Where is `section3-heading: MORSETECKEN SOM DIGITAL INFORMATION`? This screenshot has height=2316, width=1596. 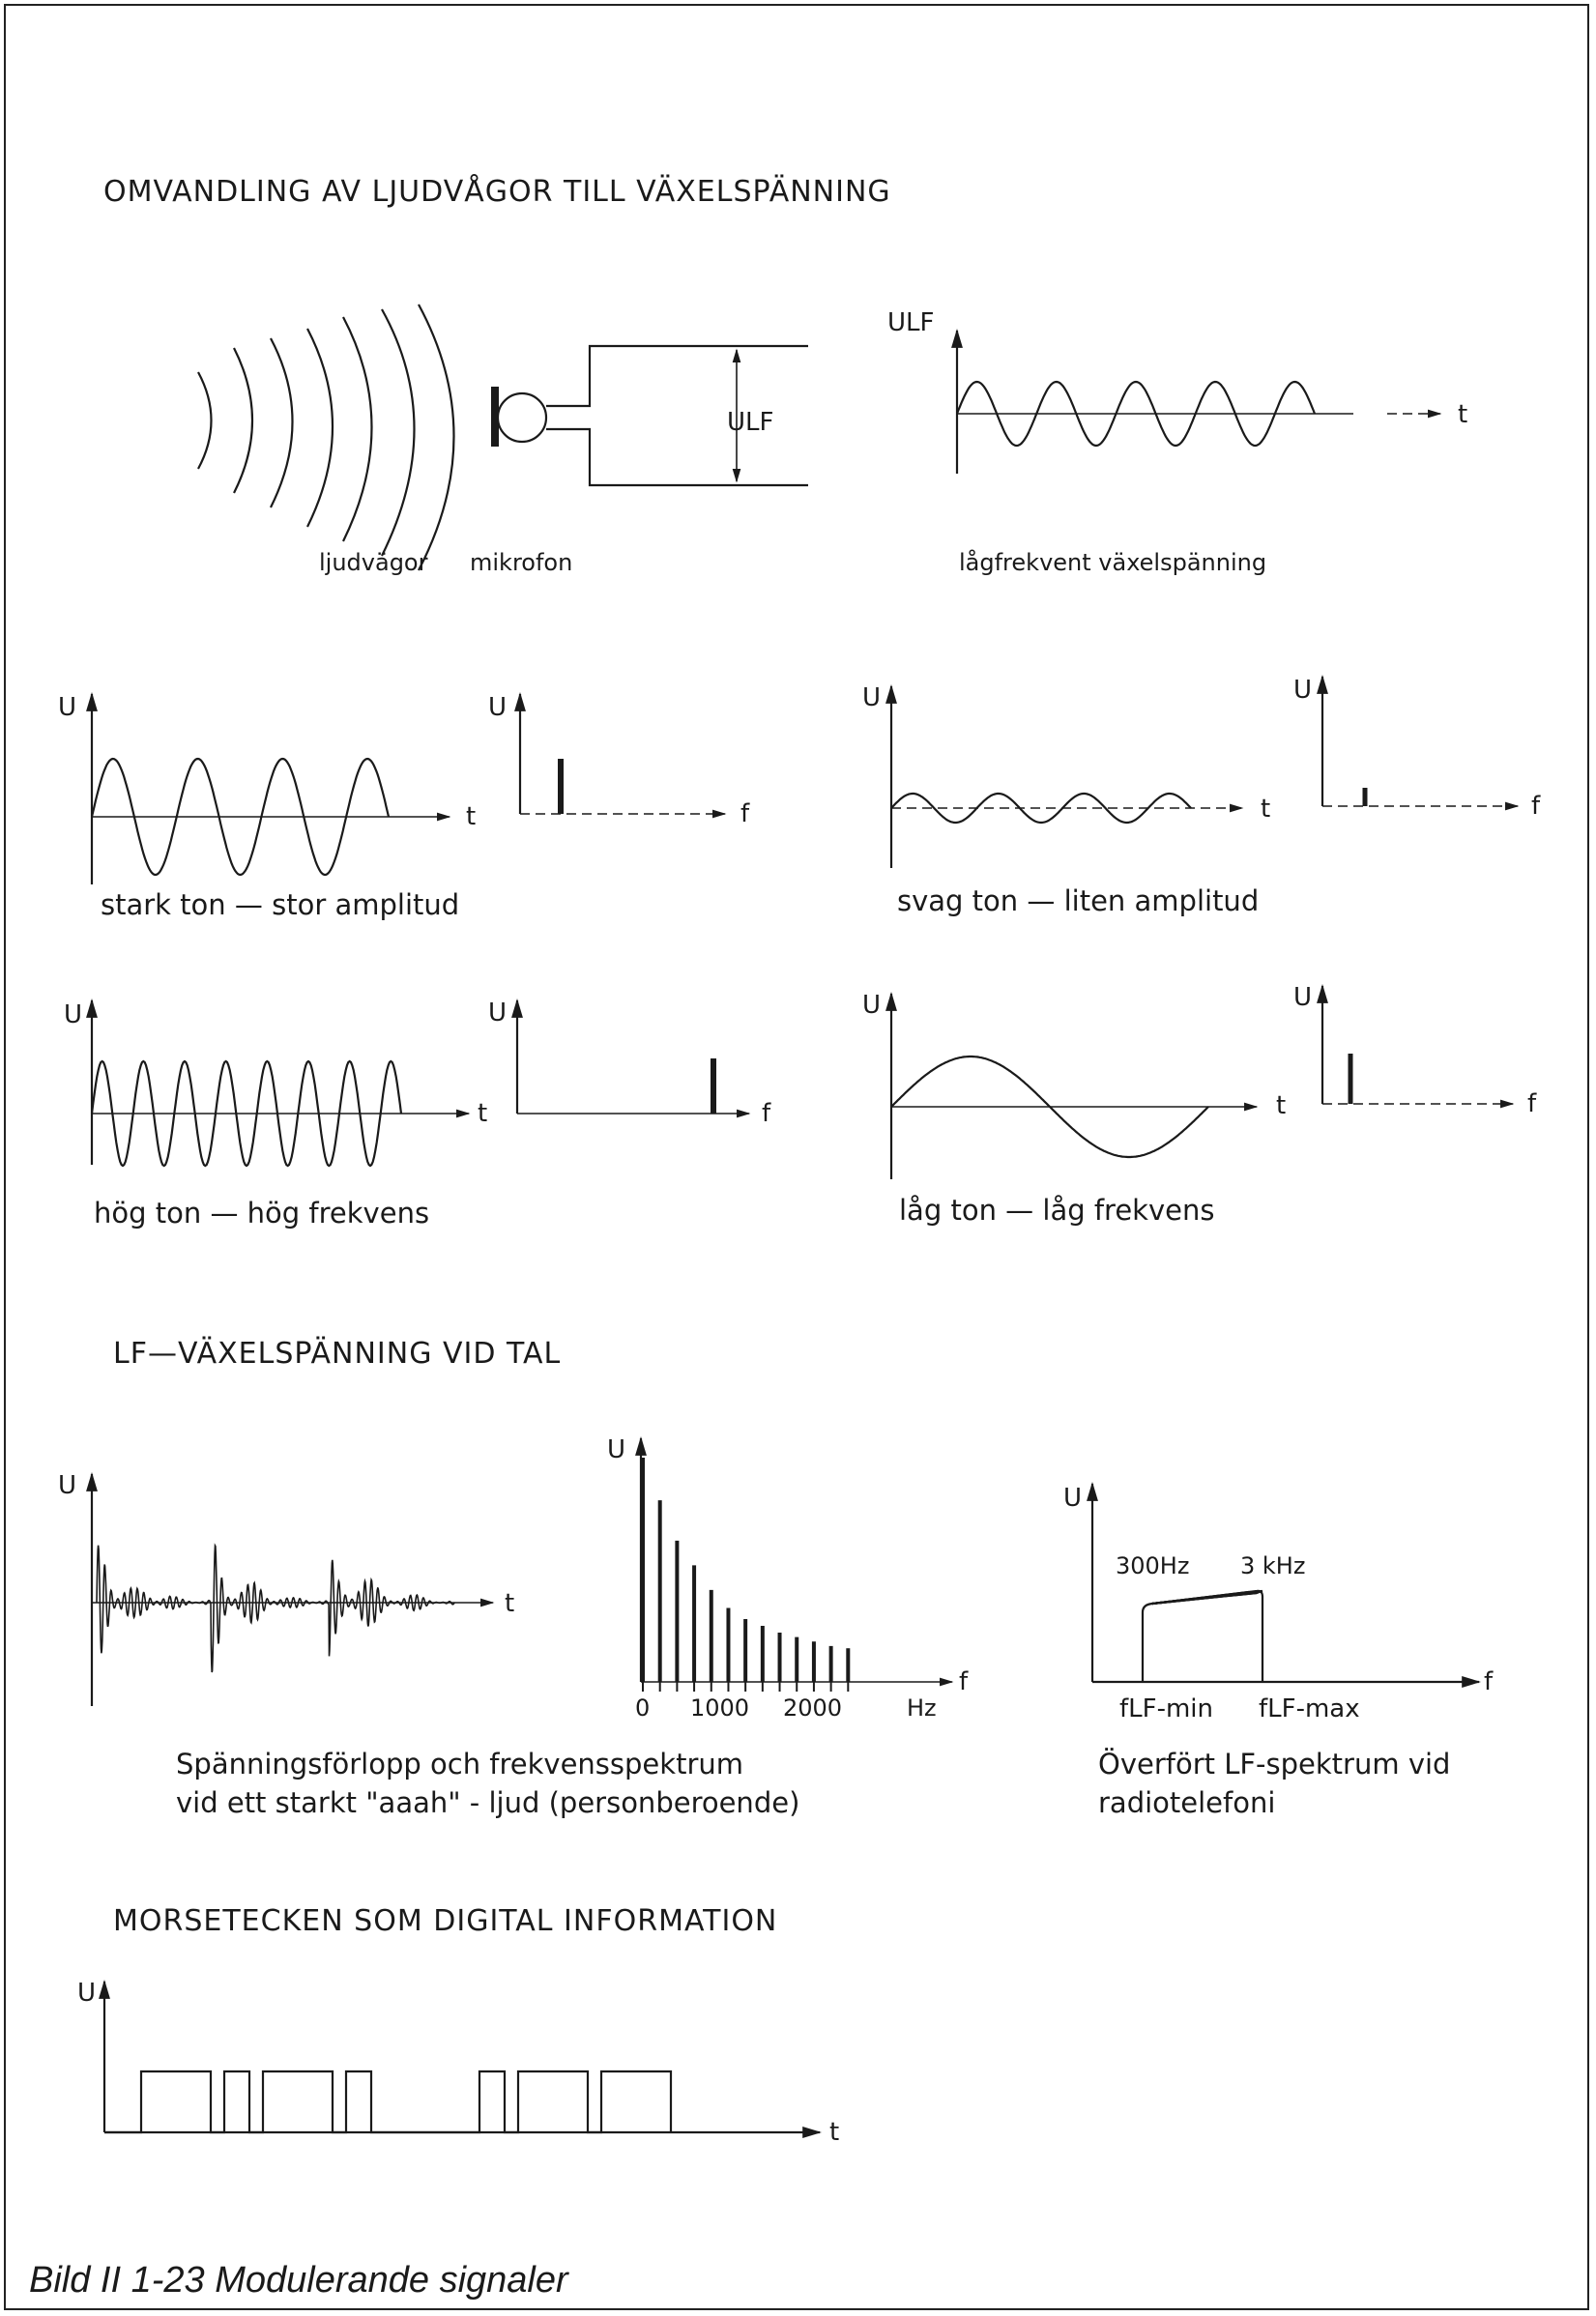 section3-heading: MORSETECKEN SOM DIGITAL INFORMATION is located at coordinates (445, 1921).